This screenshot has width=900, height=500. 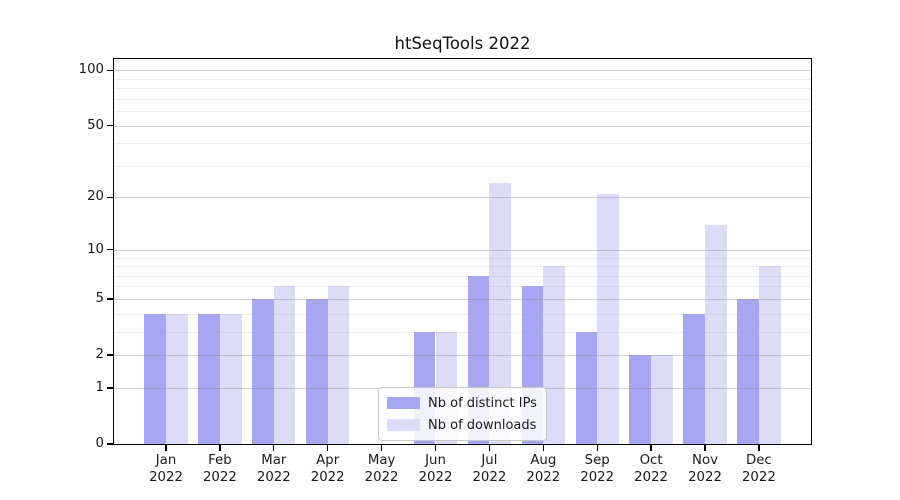 What do you see at coordinates (543, 460) in the screenshot?
I see `x-tick-month-aug: Aug` at bounding box center [543, 460].